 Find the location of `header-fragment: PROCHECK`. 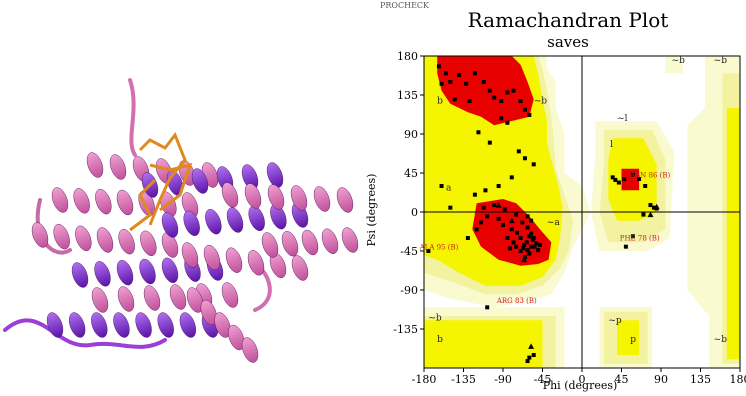

header-fragment: PROCHECK is located at coordinates (405, 5).